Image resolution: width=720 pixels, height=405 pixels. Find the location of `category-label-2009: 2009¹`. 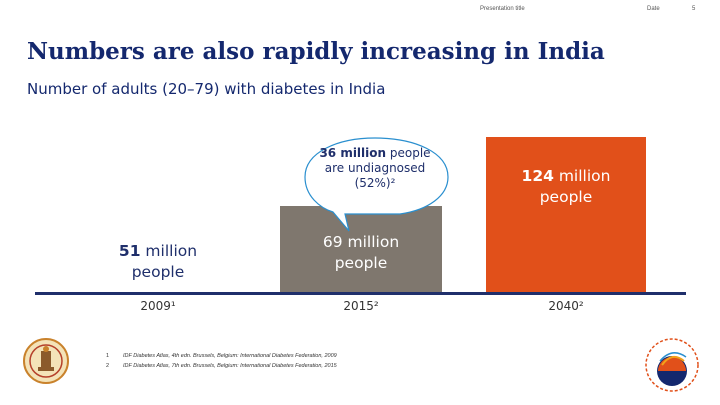

category-label-2009: 2009¹ is located at coordinates (158, 306).